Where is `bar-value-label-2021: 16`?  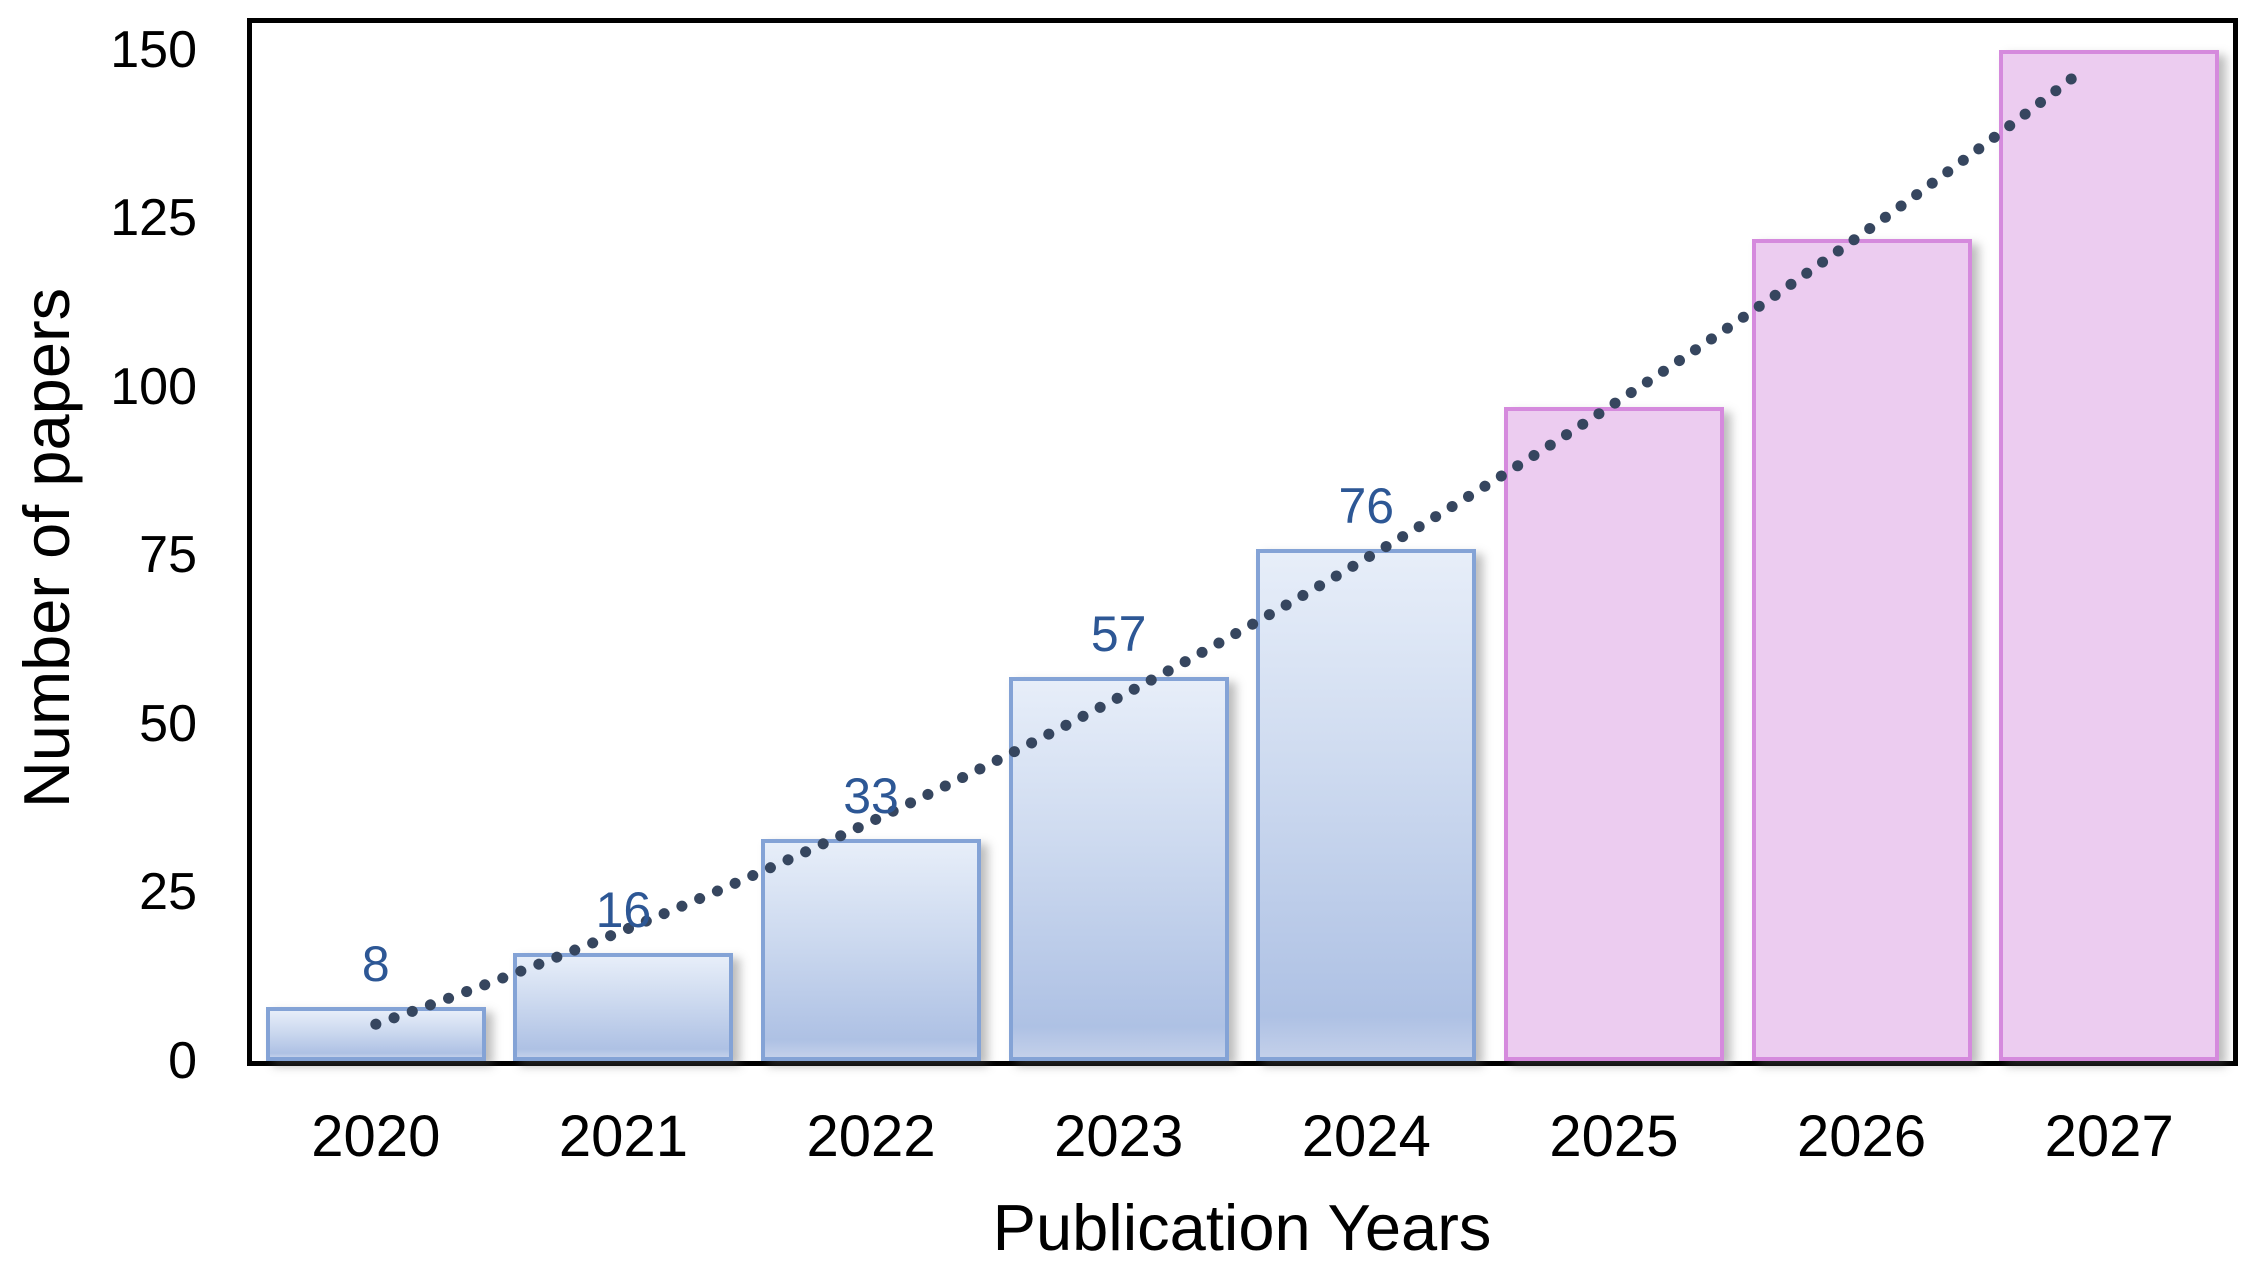
bar-value-label-2021: 16 is located at coordinates (623, 910).